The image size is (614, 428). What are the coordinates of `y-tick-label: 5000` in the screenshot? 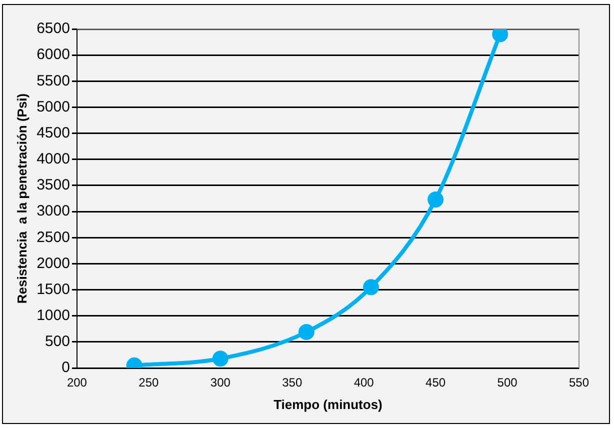 It's located at (53, 107).